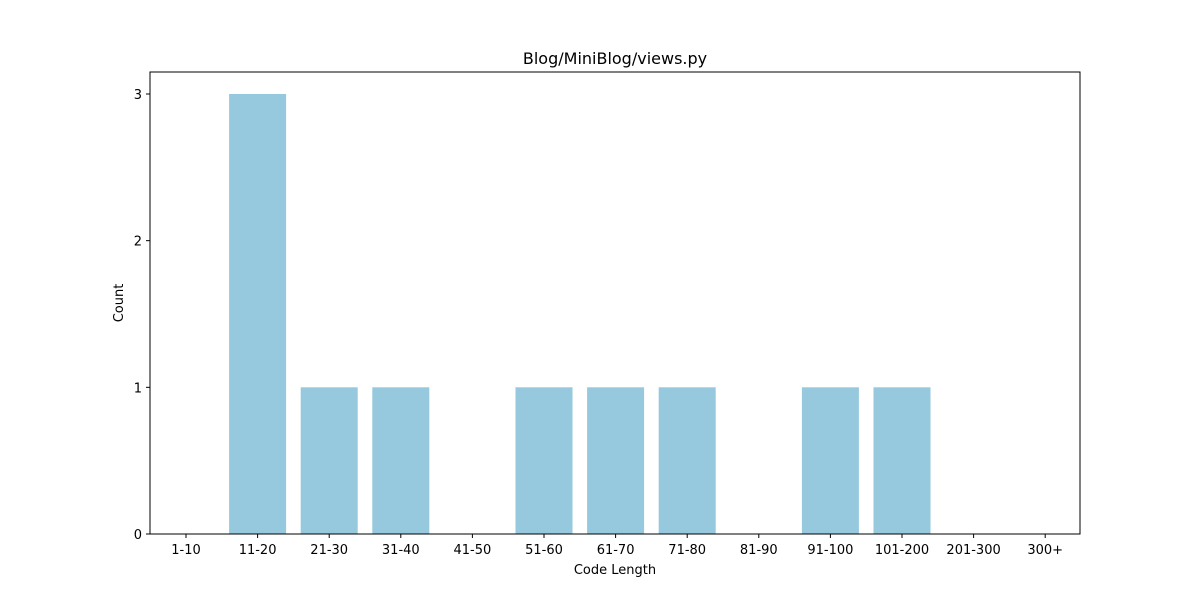  I want to click on x-tick-label: 101-200, so click(902, 550).